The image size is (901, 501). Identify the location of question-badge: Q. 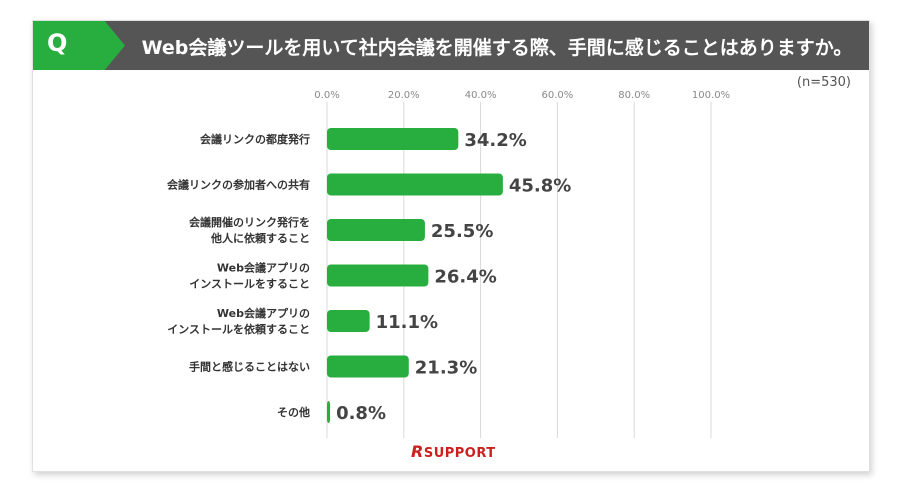
(79, 45).